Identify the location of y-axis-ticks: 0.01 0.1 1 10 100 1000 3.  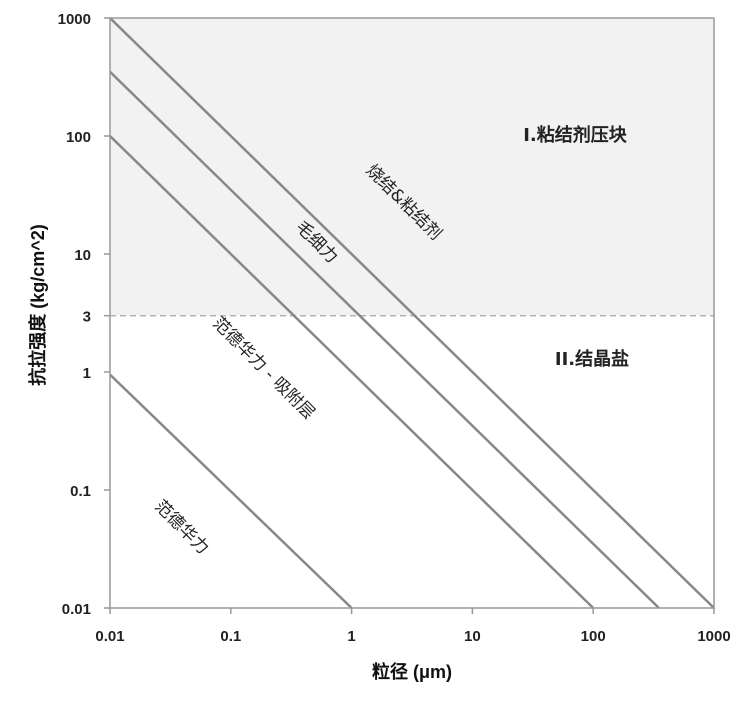
(84, 314).